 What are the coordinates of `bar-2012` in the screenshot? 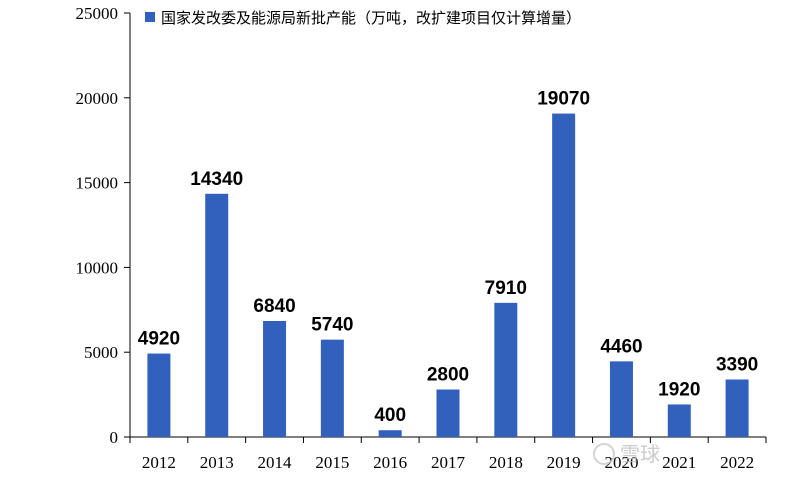 It's located at (159, 395).